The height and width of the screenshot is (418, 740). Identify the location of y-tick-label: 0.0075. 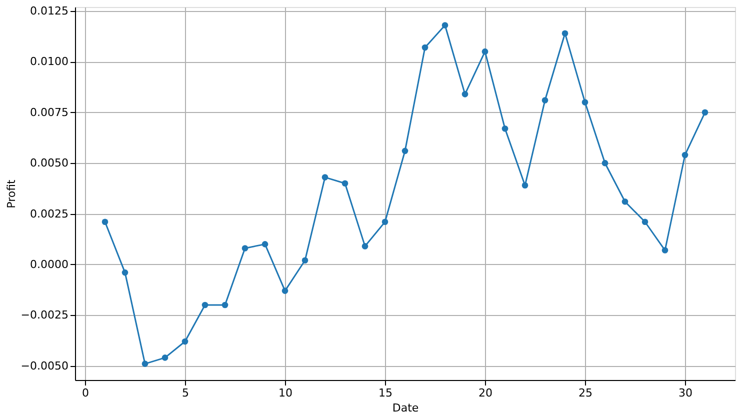
(49, 112).